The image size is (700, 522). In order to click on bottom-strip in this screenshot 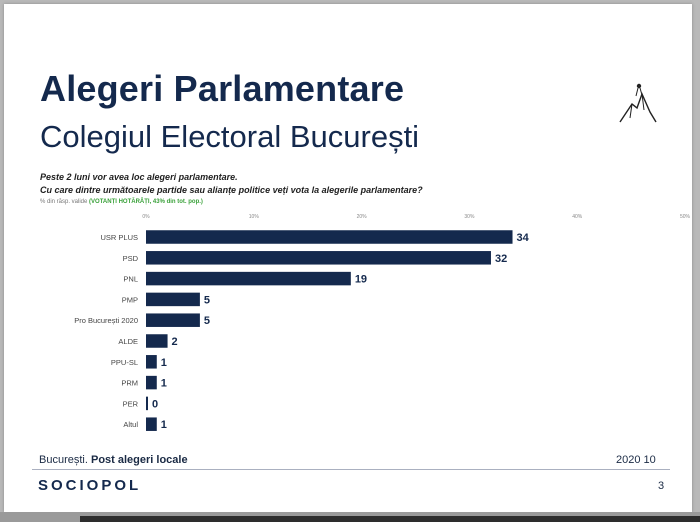, I will do `click(350, 517)`.